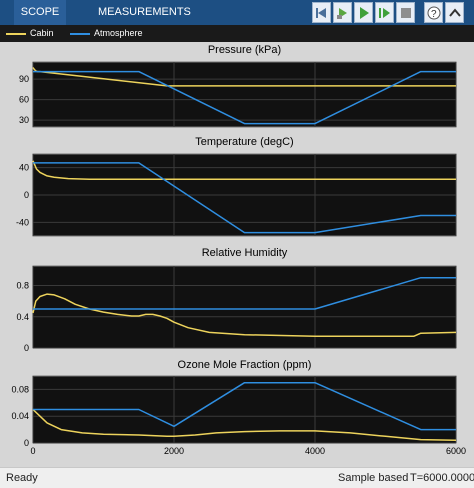 The height and width of the screenshot is (488, 474). I want to click on status-bar: Ready Sample based T=6000.0000, so click(237, 477).